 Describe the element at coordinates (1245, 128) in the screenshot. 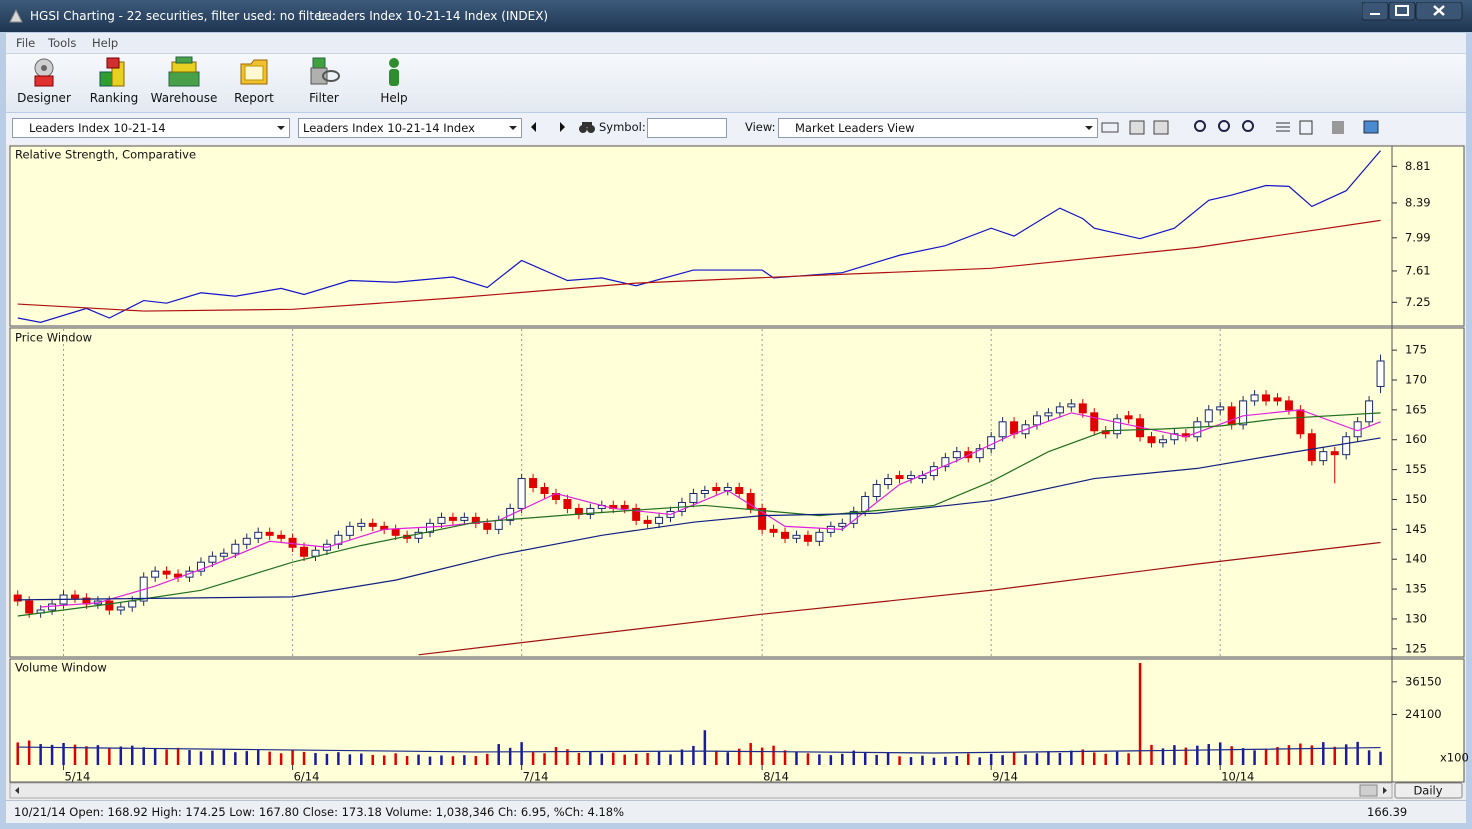

I see `chart-tools` at that location.